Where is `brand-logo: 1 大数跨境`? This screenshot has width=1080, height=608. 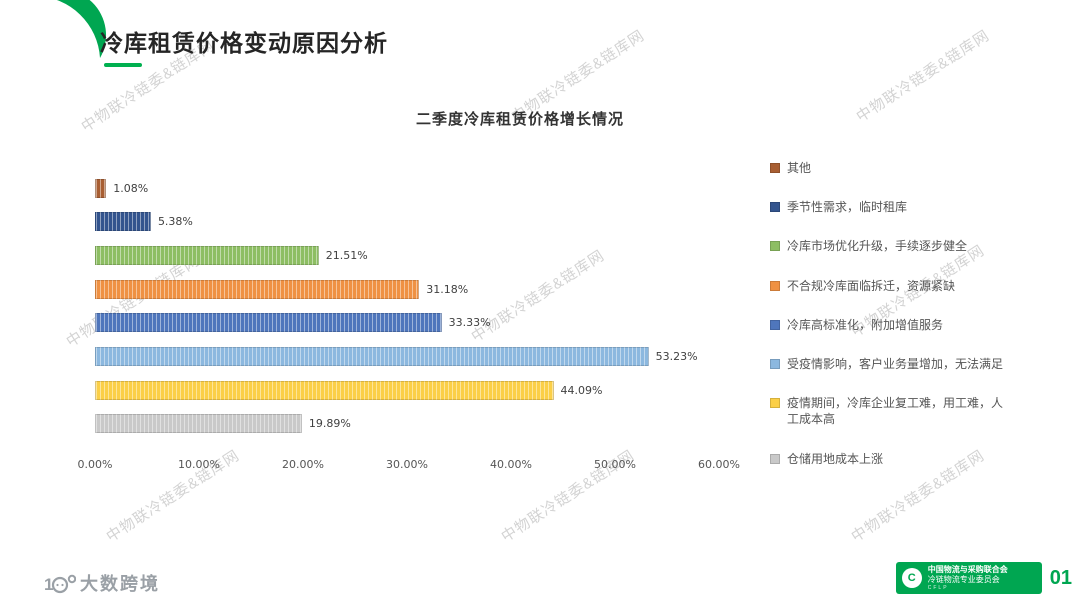
brand-logo: 1 大数跨境 is located at coordinates (102, 583).